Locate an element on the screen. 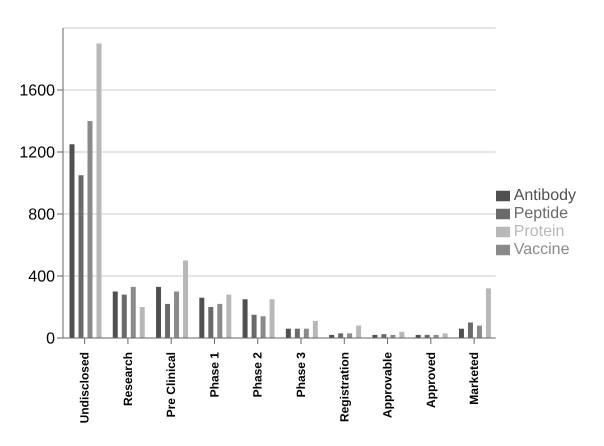  legend-label: Peptide is located at coordinates (541, 213).